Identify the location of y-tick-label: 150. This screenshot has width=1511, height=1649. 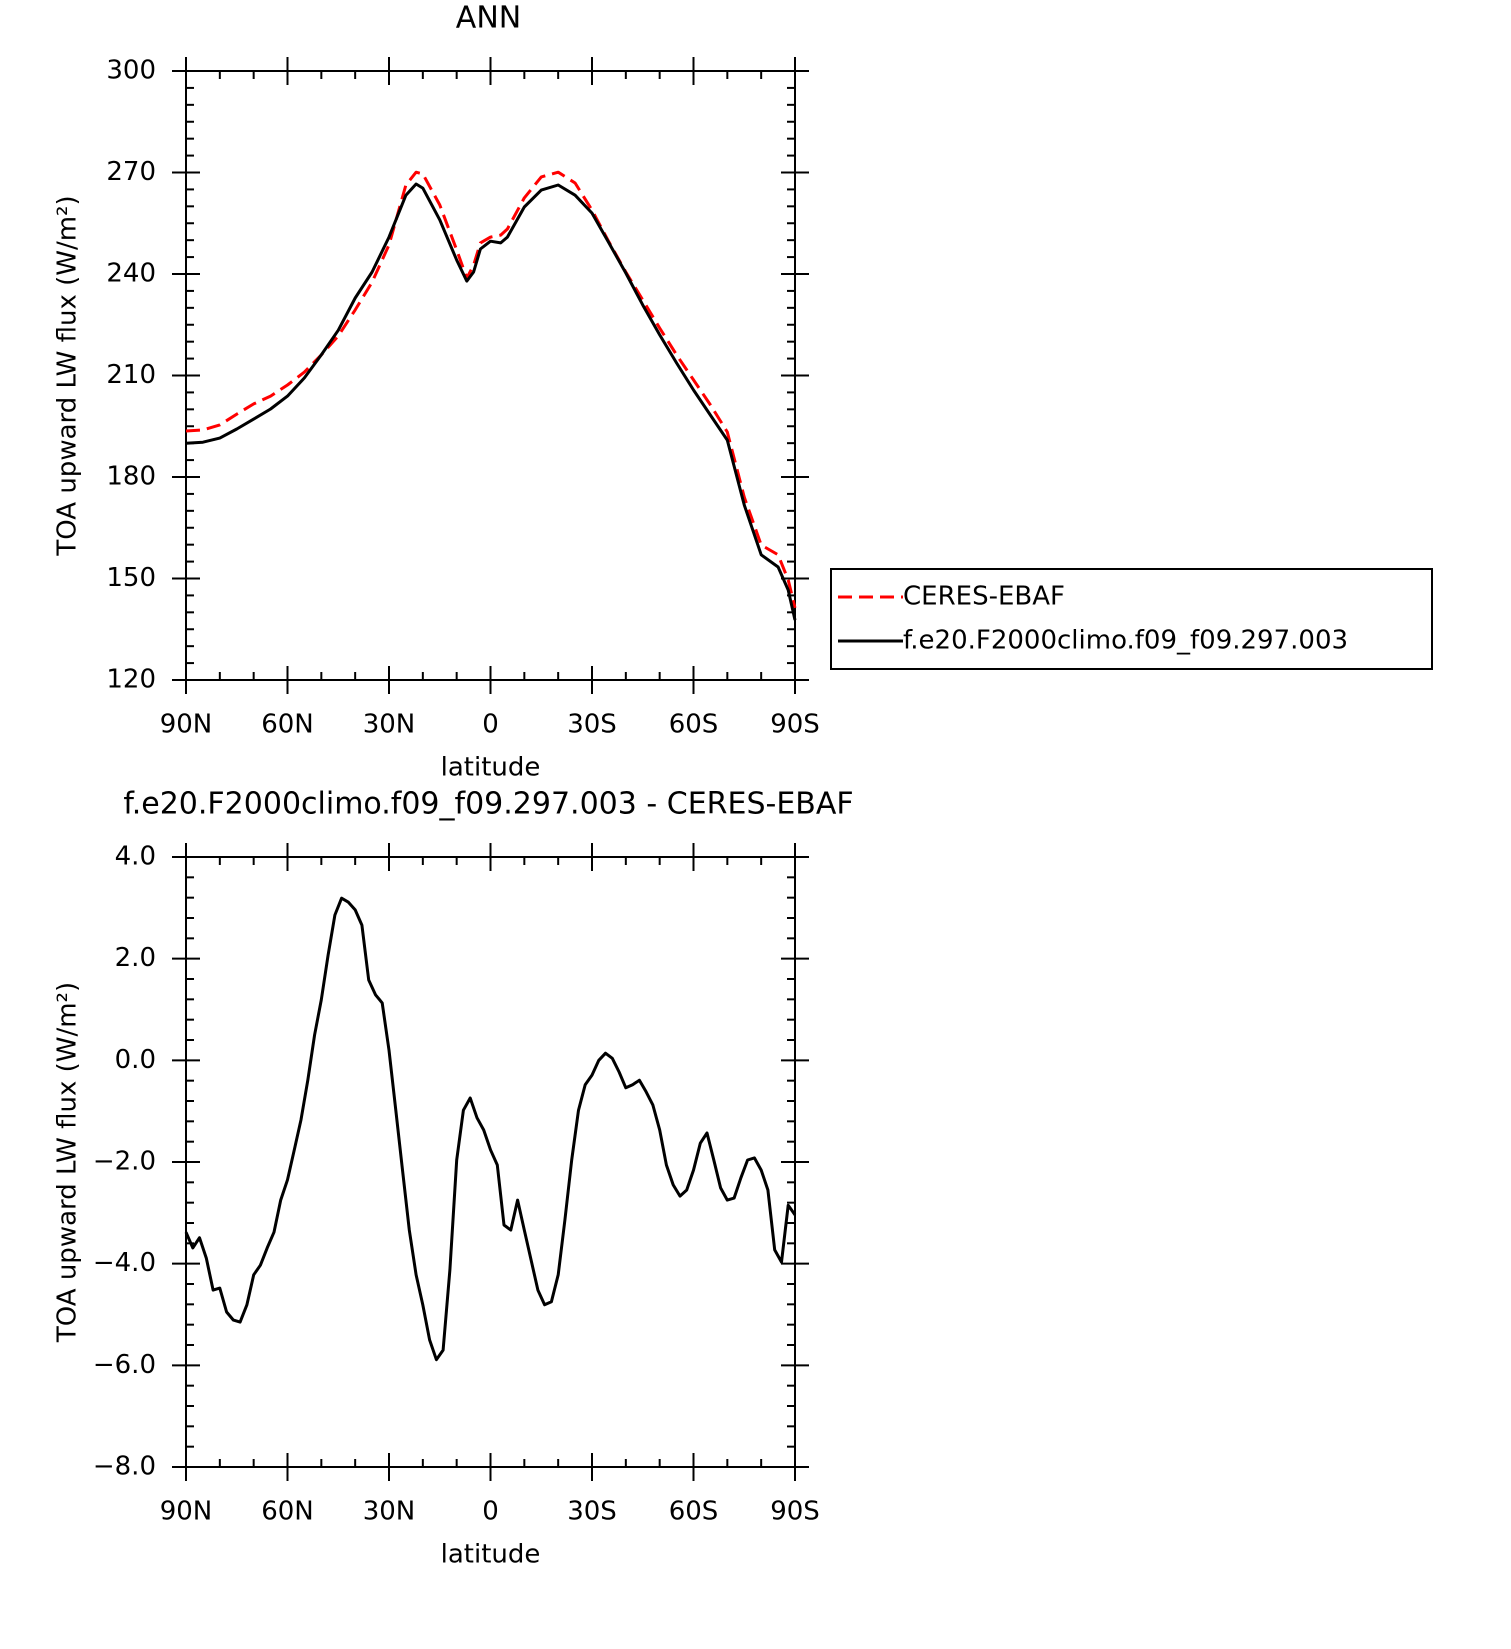
(131, 578).